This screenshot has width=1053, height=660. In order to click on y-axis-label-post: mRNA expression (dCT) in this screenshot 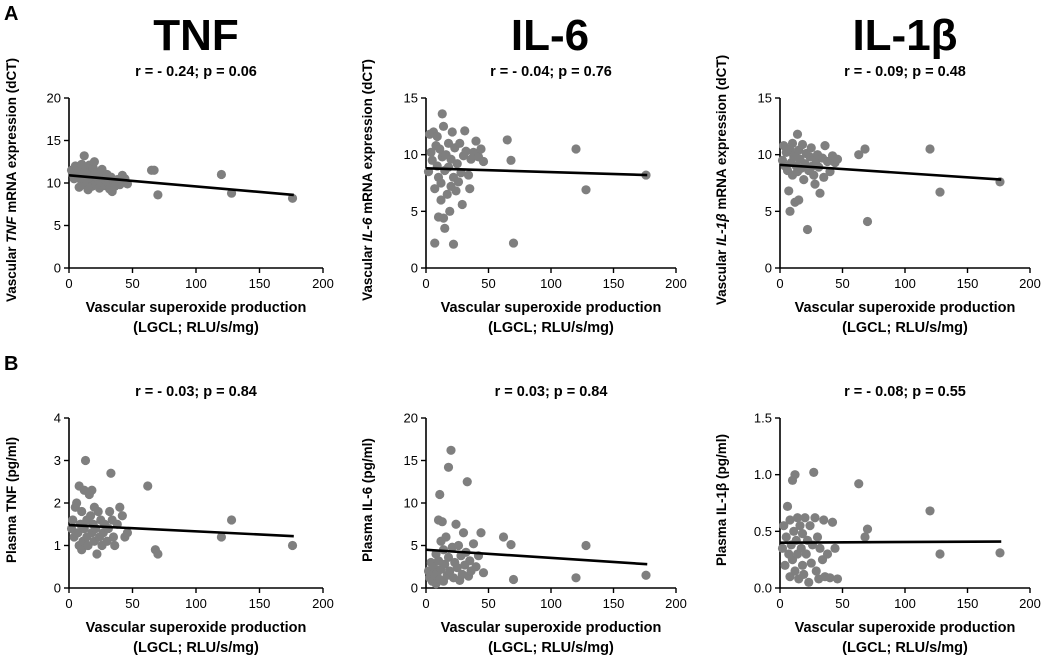, I will do `click(11, 137)`.